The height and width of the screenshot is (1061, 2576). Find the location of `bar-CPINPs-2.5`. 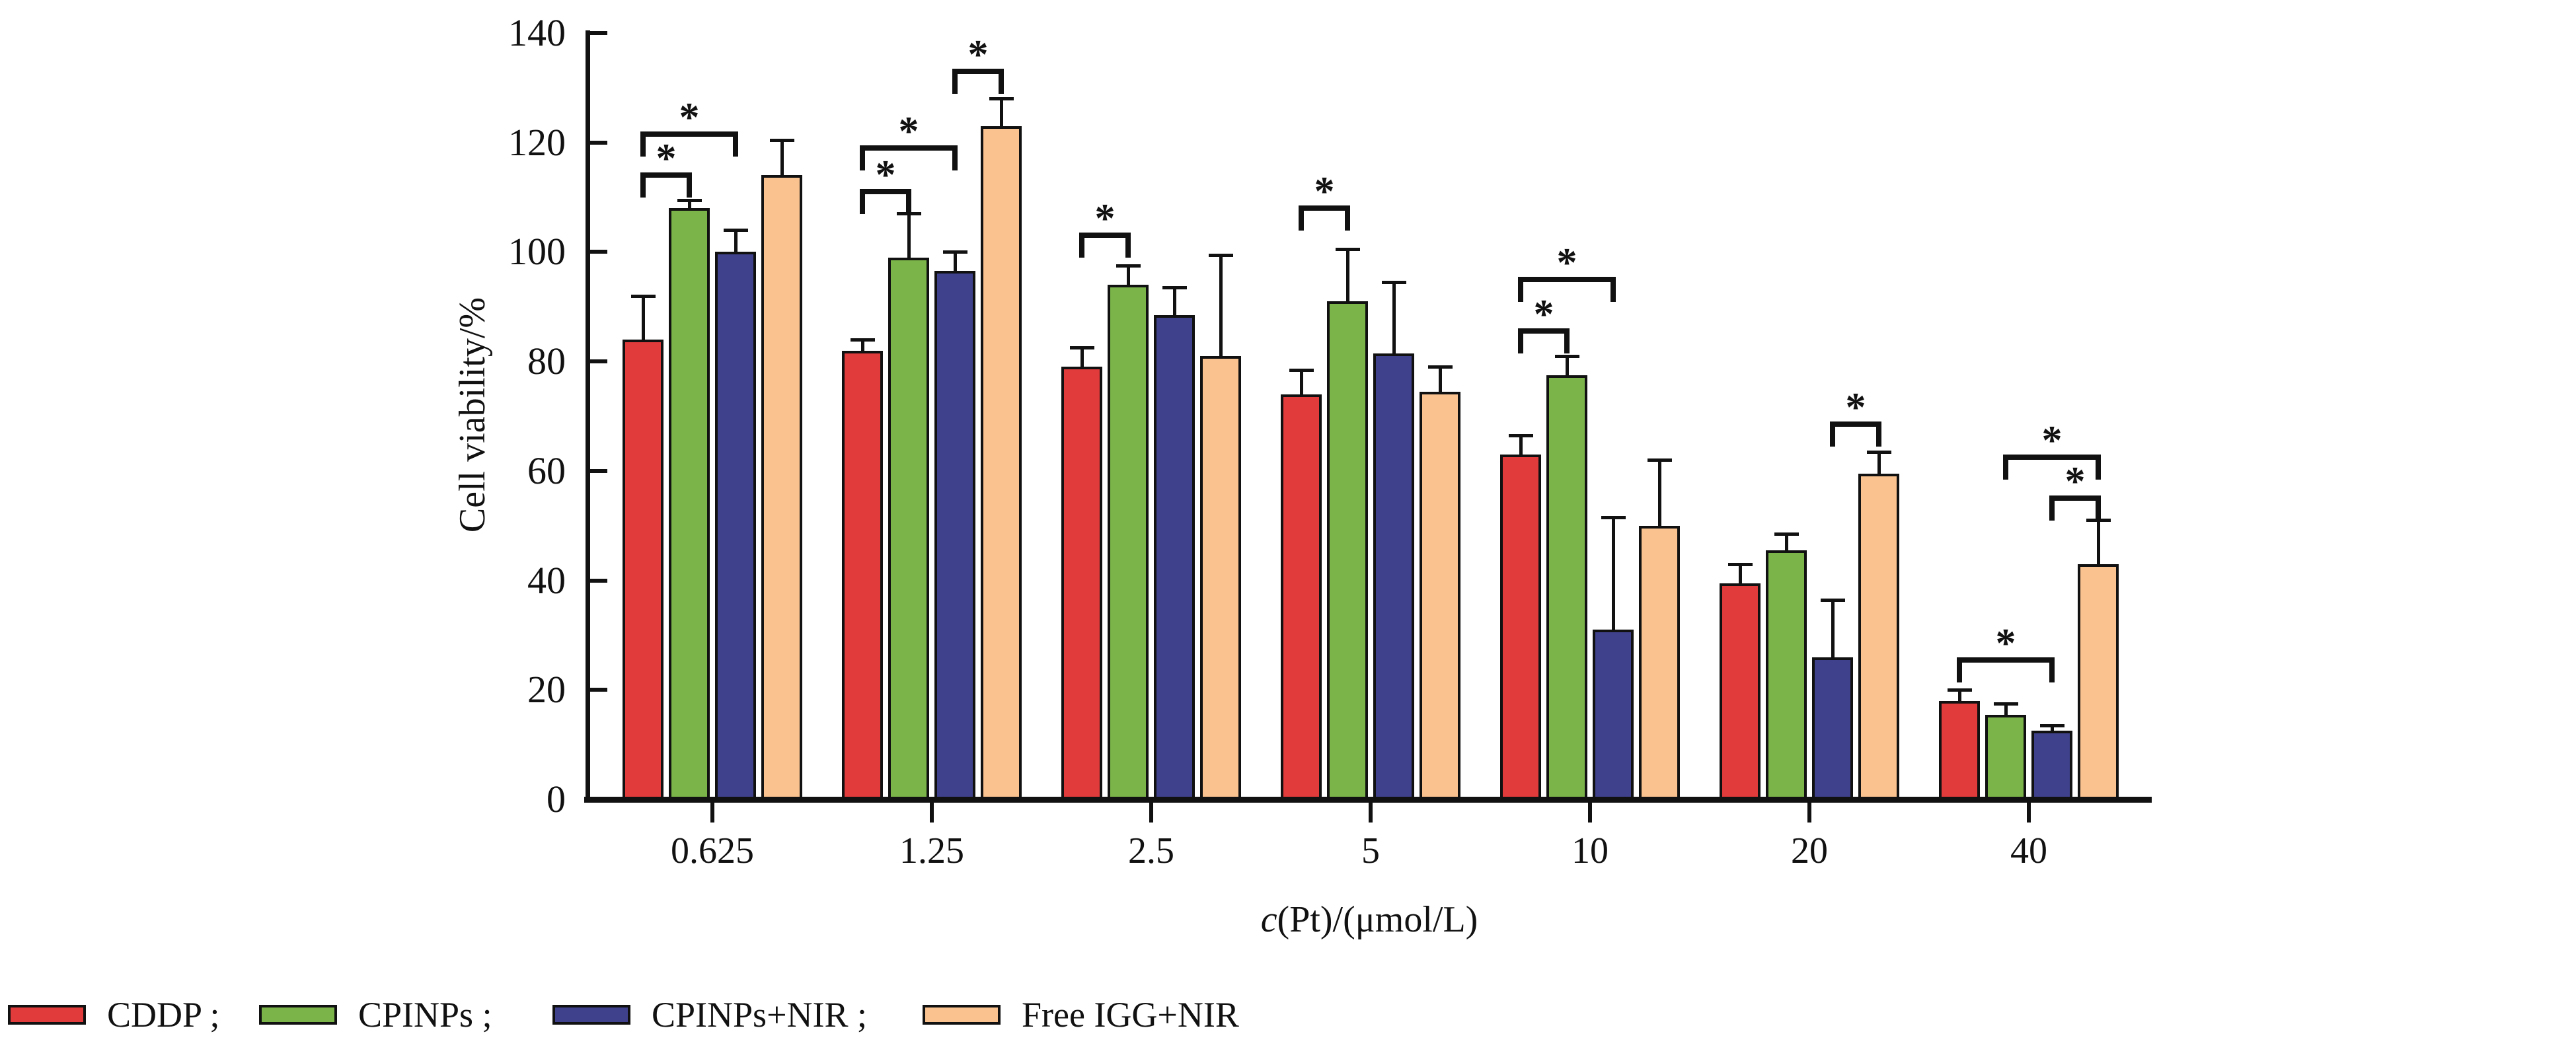

bar-CPINPs-2.5 is located at coordinates (1128, 542).